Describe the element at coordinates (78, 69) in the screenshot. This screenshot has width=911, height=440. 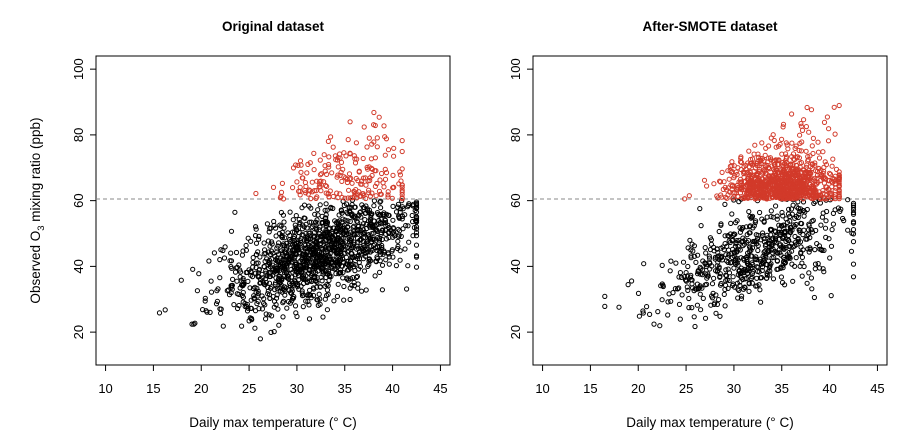
I see `y-tick-label: 100` at that location.